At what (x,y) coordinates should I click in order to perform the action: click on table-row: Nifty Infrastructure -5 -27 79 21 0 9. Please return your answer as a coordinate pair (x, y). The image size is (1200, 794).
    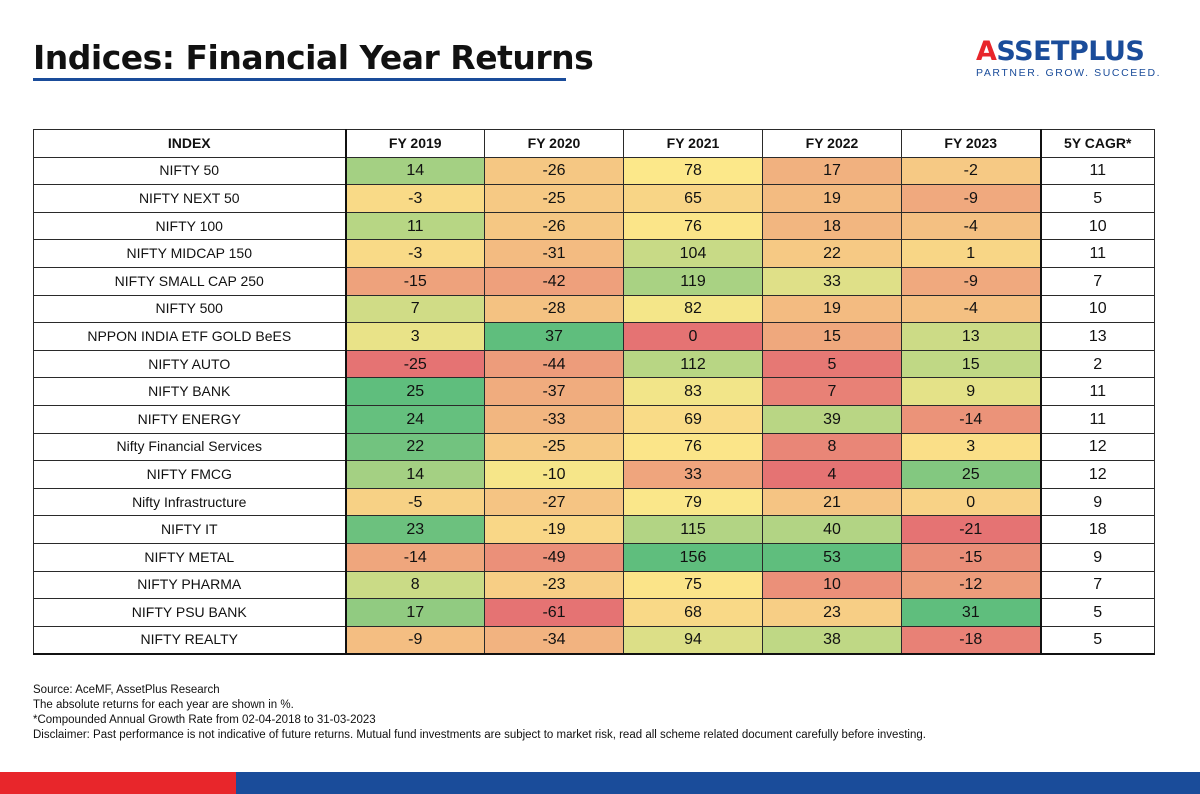
    Looking at the image, I should click on (594, 502).